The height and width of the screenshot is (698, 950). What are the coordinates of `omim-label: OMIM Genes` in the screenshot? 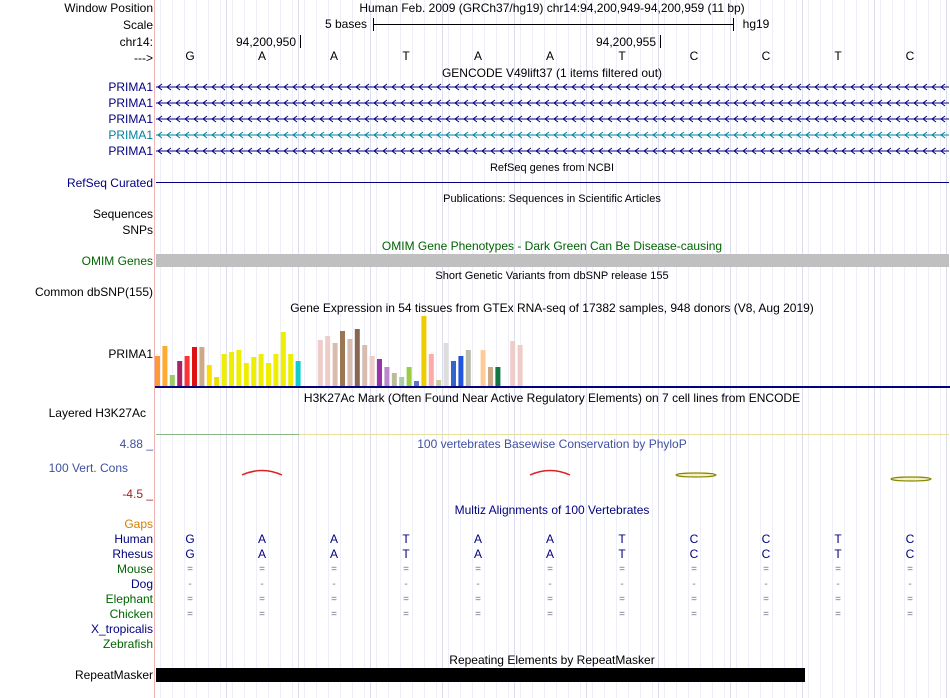 It's located at (117, 261).